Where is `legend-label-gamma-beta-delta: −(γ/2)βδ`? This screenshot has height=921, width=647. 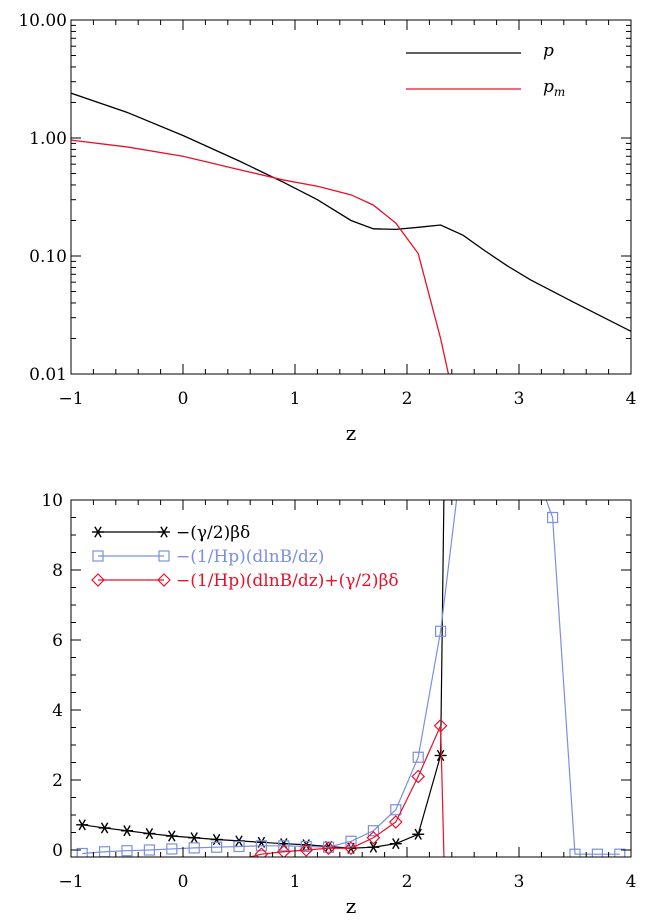
legend-label-gamma-beta-delta: −(γ/2)βδ is located at coordinates (213, 533).